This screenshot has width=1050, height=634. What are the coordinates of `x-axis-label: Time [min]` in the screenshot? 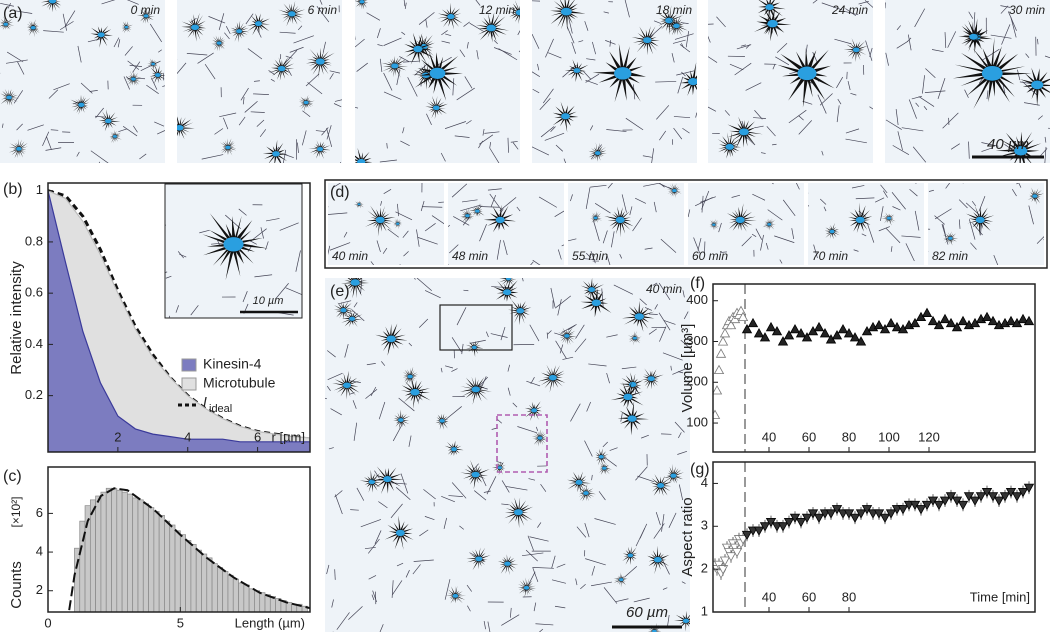 It's located at (1000, 596).